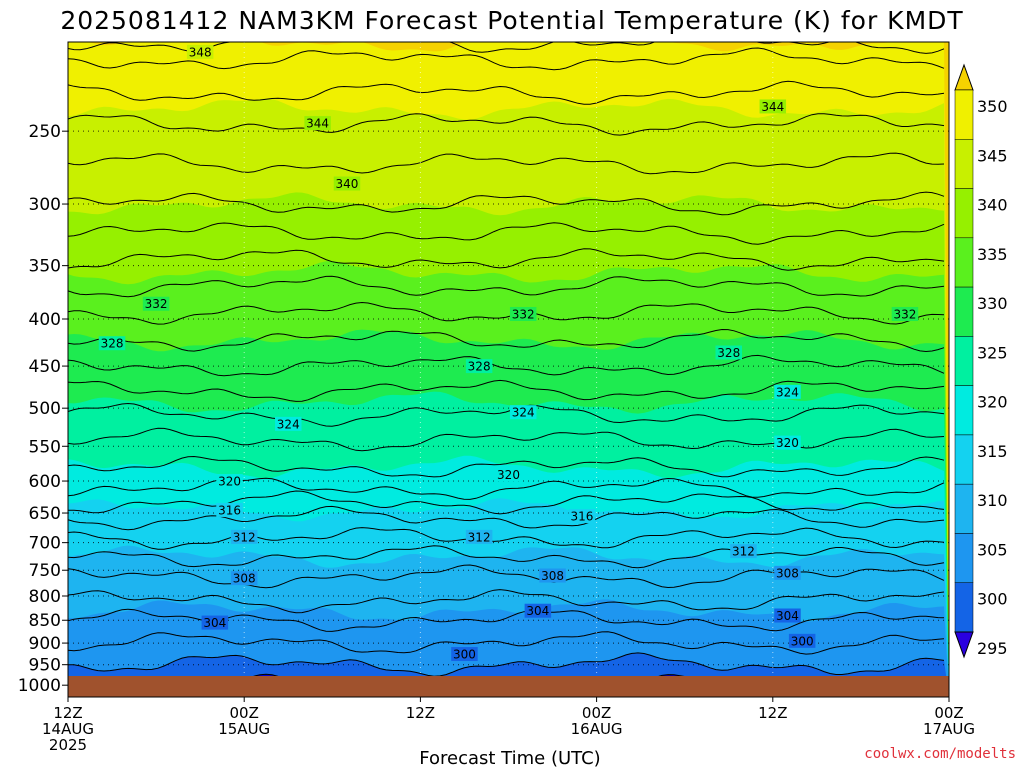  I want to click on colorbar-tick-label: 345, so click(992, 155).